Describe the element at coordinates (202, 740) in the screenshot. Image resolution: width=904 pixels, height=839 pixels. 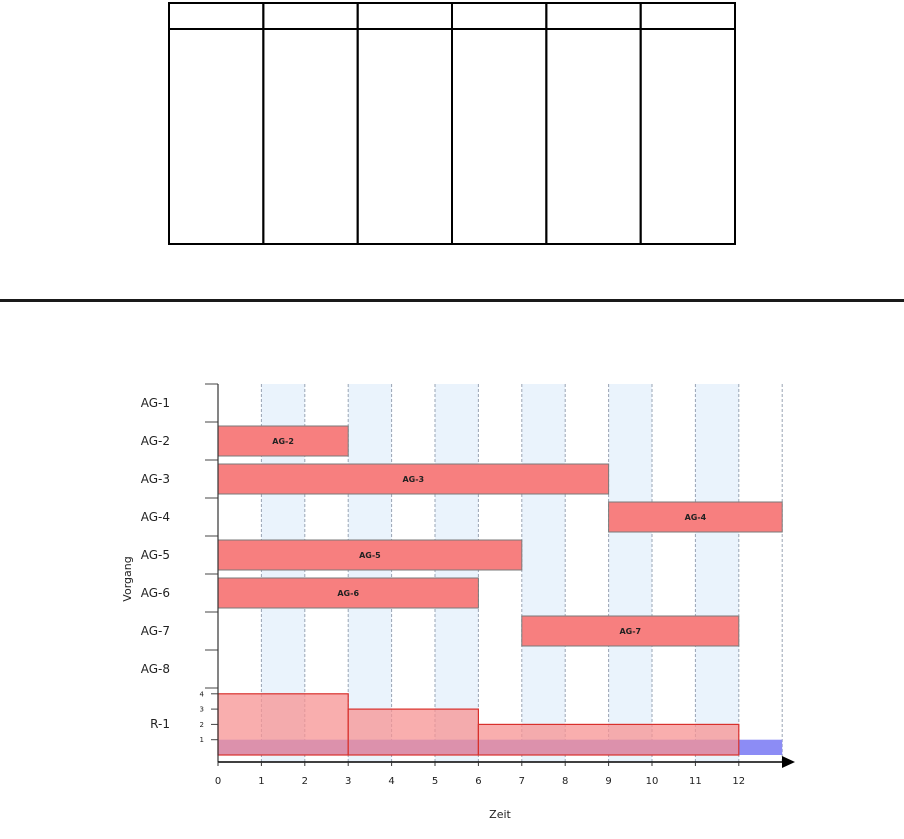
I see `resource-y-tick-label: 1` at that location.